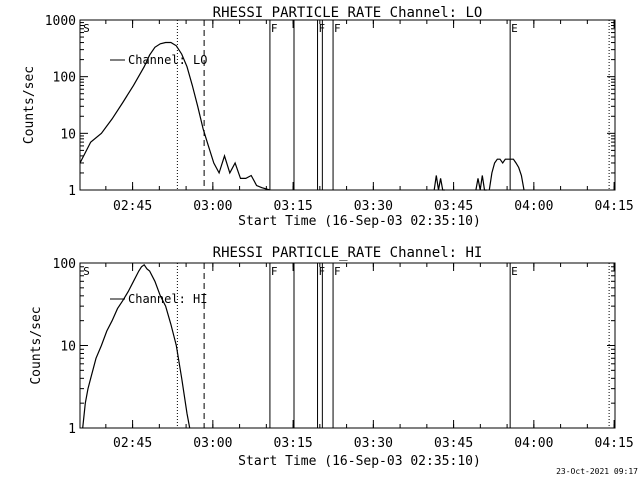 This screenshot has height=480, width=640. What do you see at coordinates (348, 253) in the screenshot?
I see `chart-title: RHESSI PARTICLE_RATE Channel: HI` at bounding box center [348, 253].